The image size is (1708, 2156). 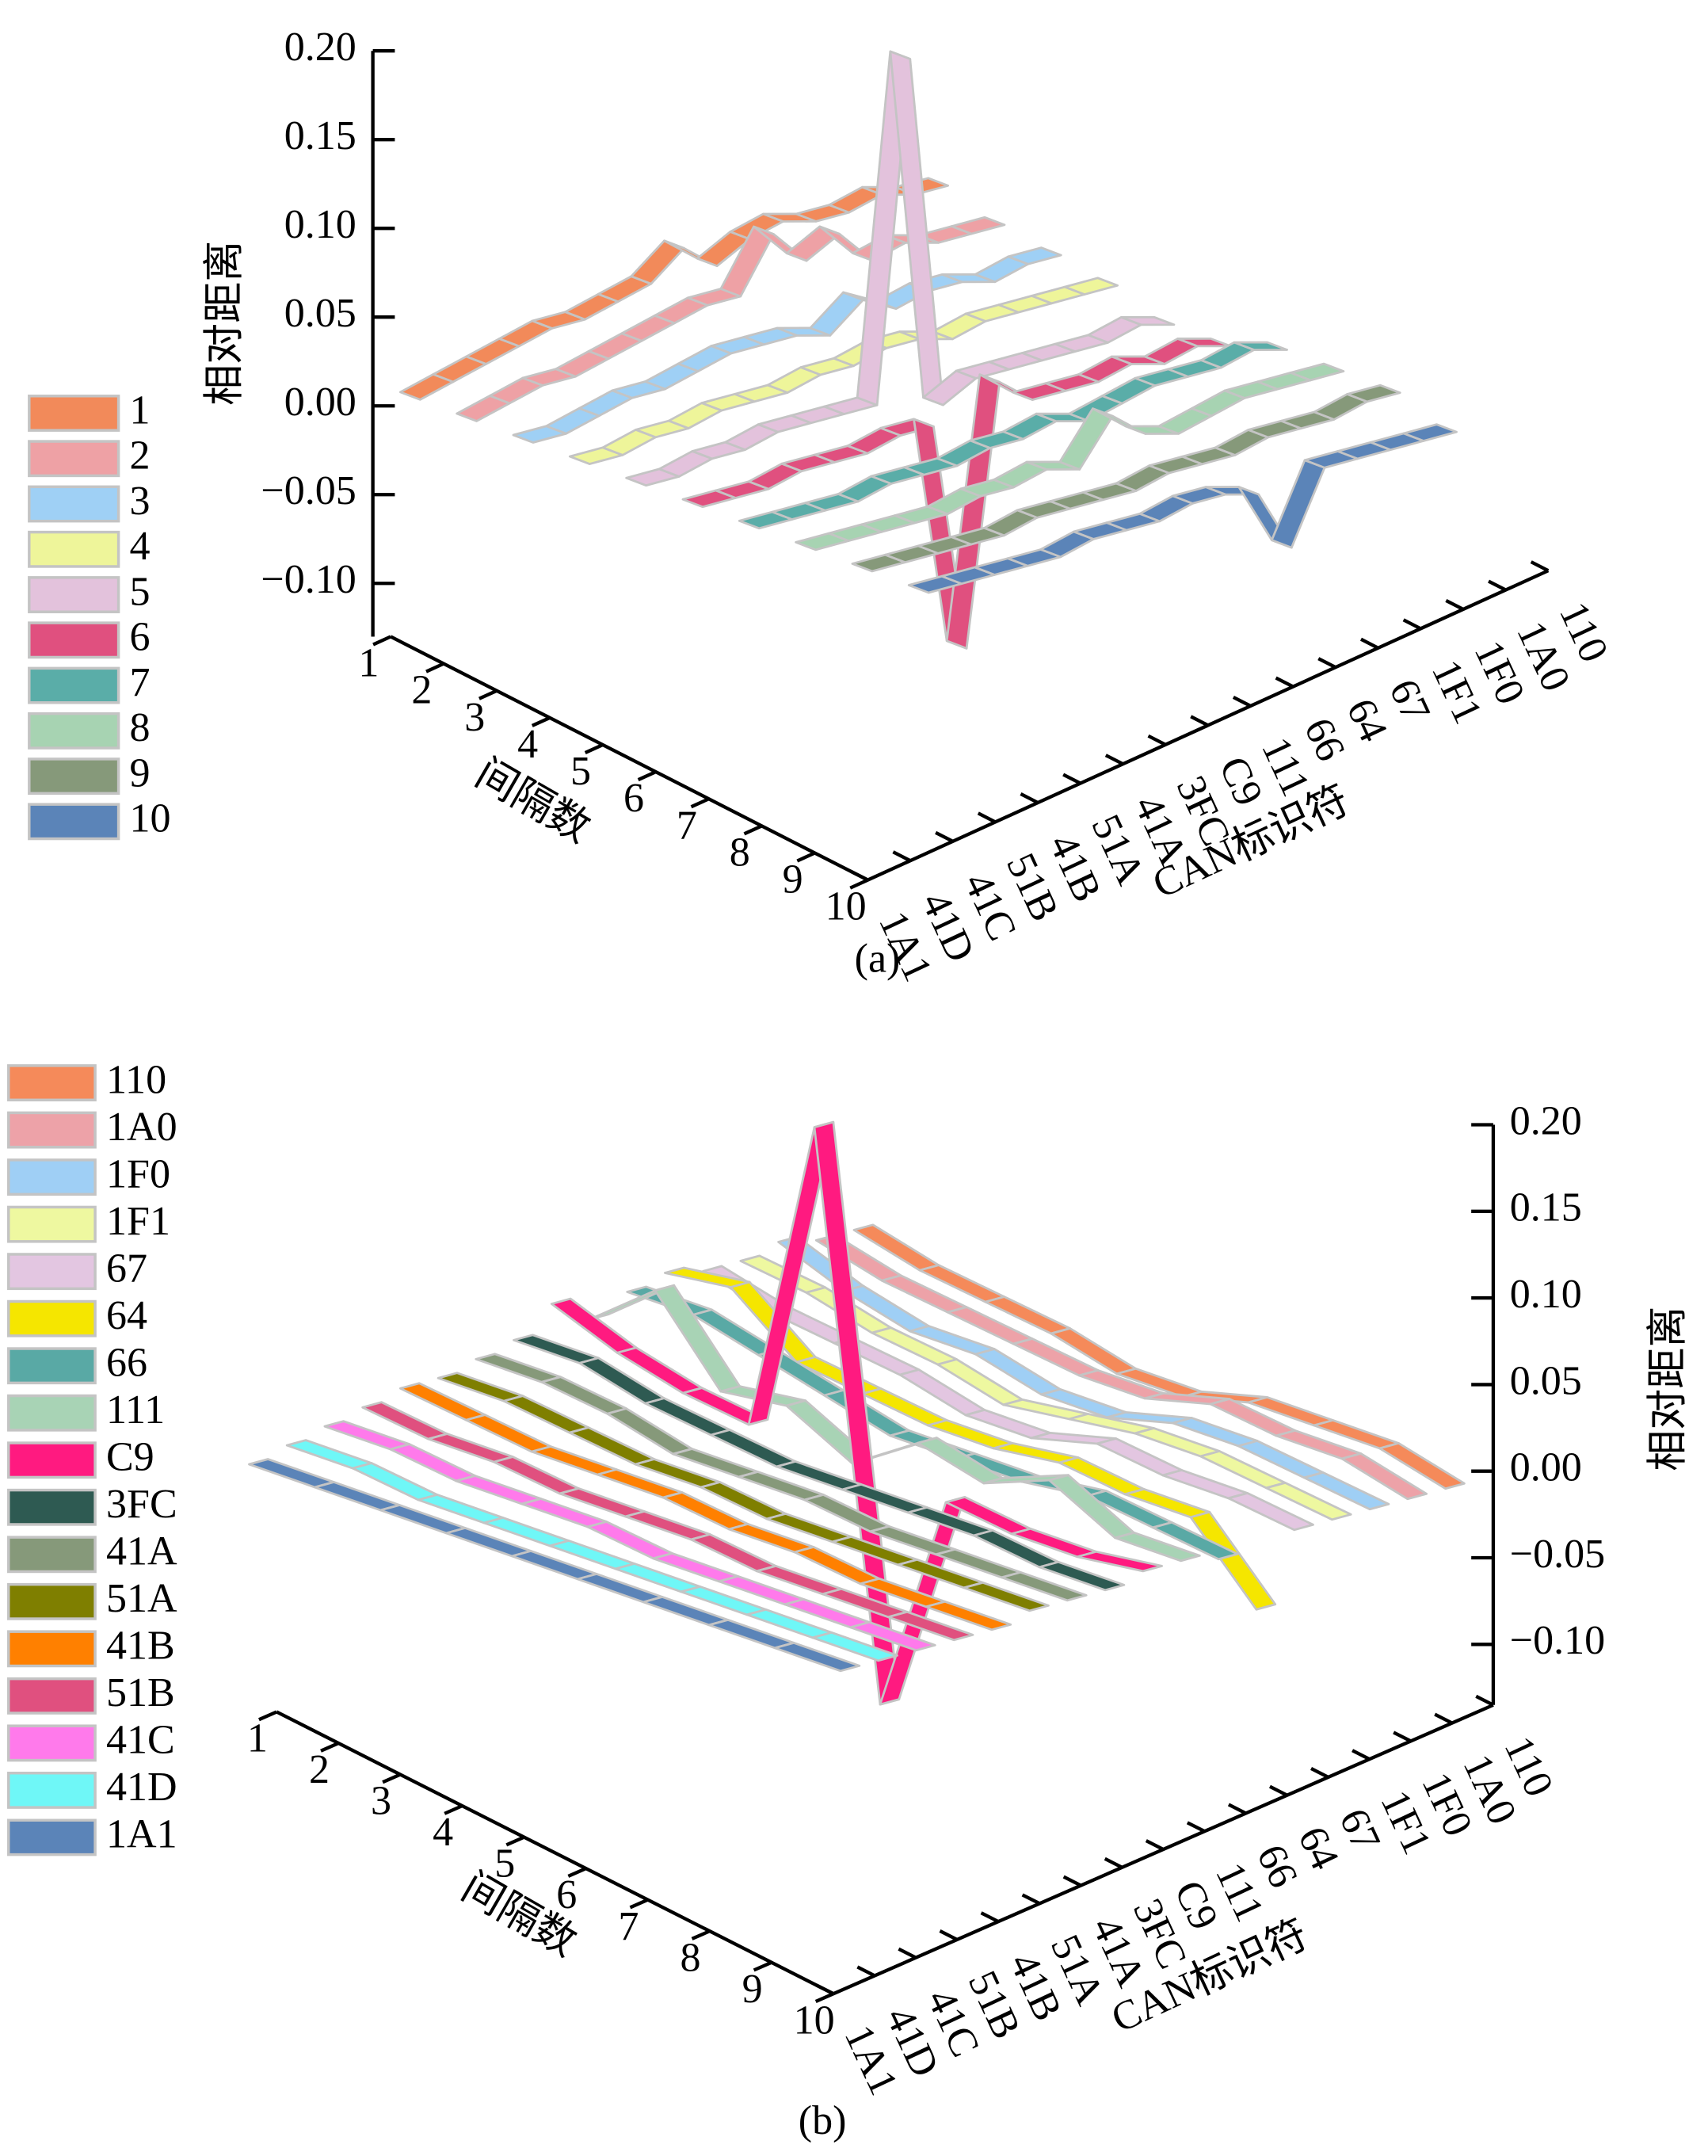 What do you see at coordinates (126, 1315) in the screenshot?
I see `legend-label: 64` at bounding box center [126, 1315].